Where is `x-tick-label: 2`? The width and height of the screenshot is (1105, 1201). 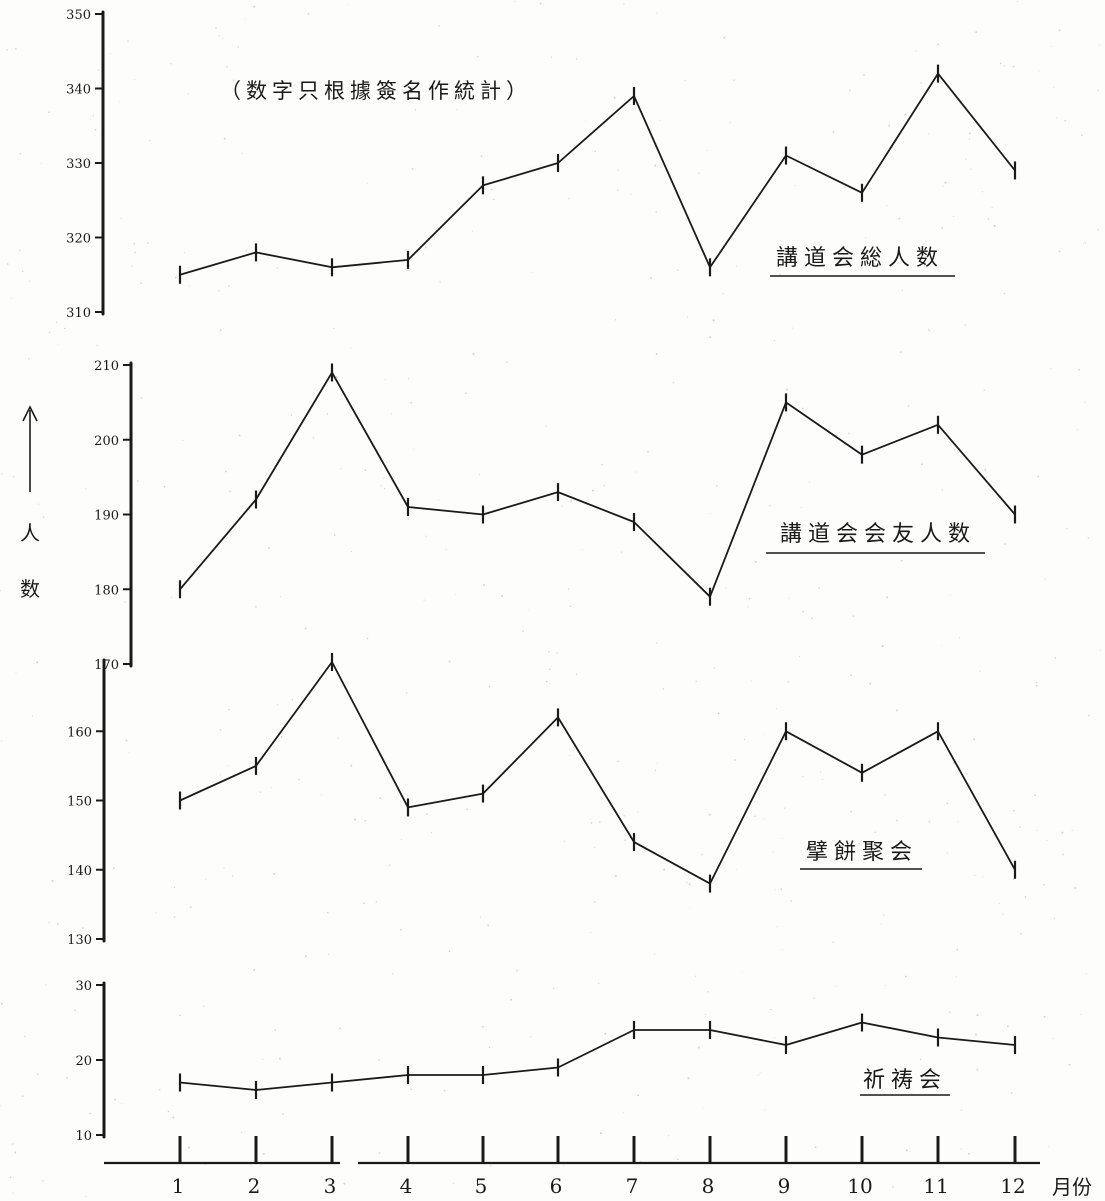
x-tick-label: 2 is located at coordinates (254, 1186).